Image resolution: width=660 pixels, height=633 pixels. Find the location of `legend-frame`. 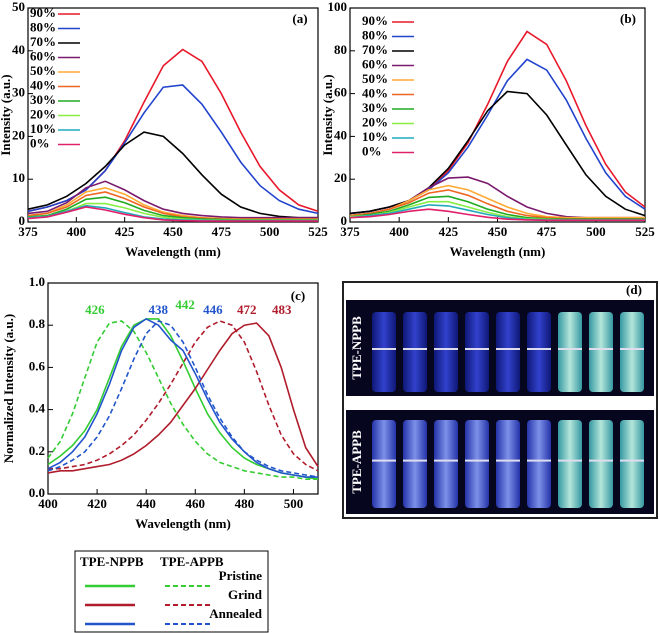

legend-frame is located at coordinates (171, 591).